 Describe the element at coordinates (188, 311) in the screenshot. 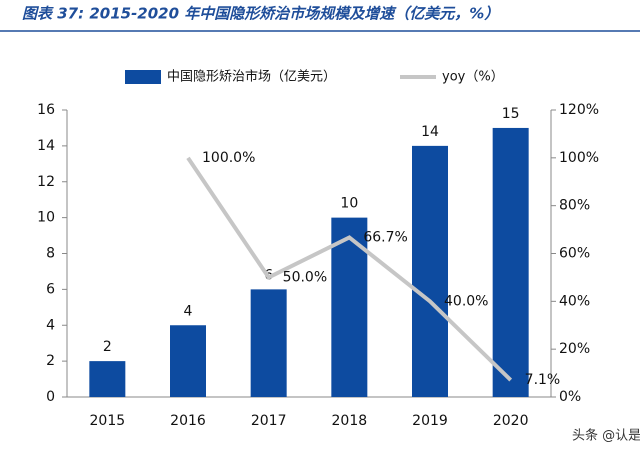

I see `bar-value-label: 4` at that location.